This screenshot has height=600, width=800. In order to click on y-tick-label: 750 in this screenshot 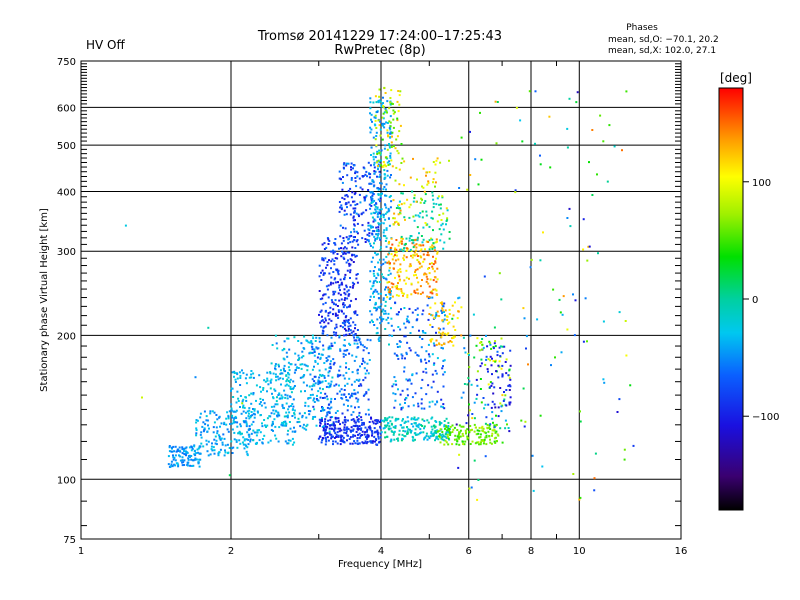, I will do `click(66, 62)`.